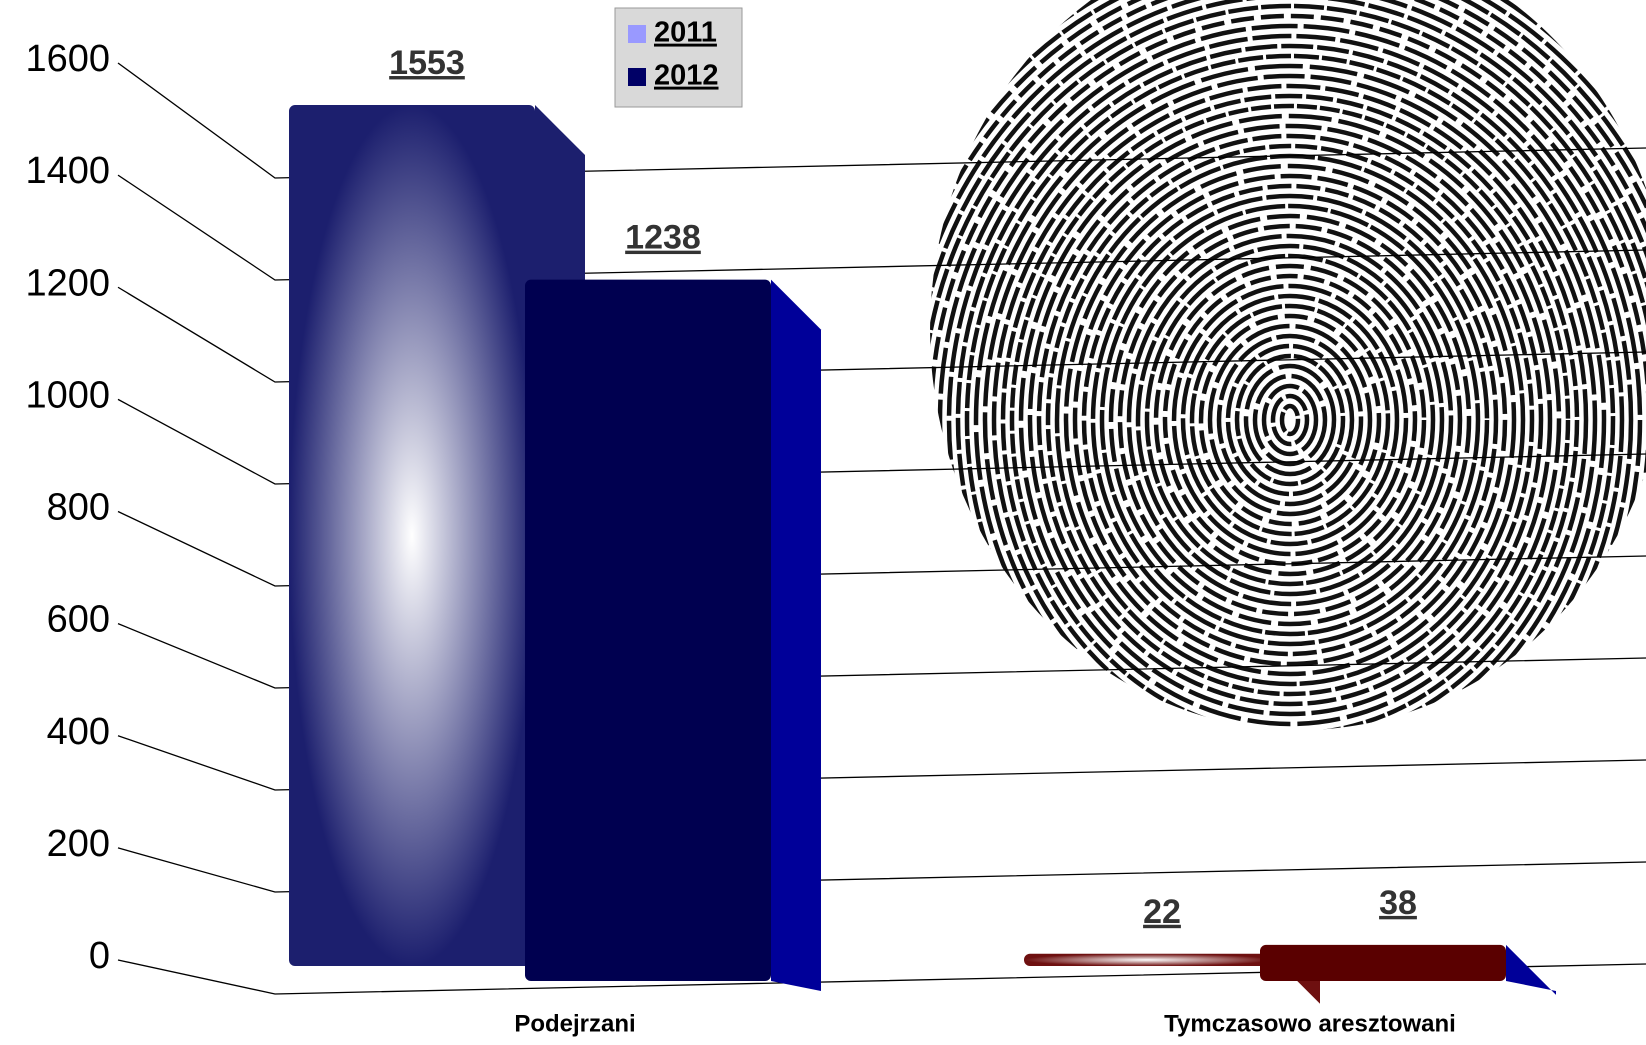  What do you see at coordinates (1162, 912) in the screenshot?
I see `value-label: 22` at bounding box center [1162, 912].